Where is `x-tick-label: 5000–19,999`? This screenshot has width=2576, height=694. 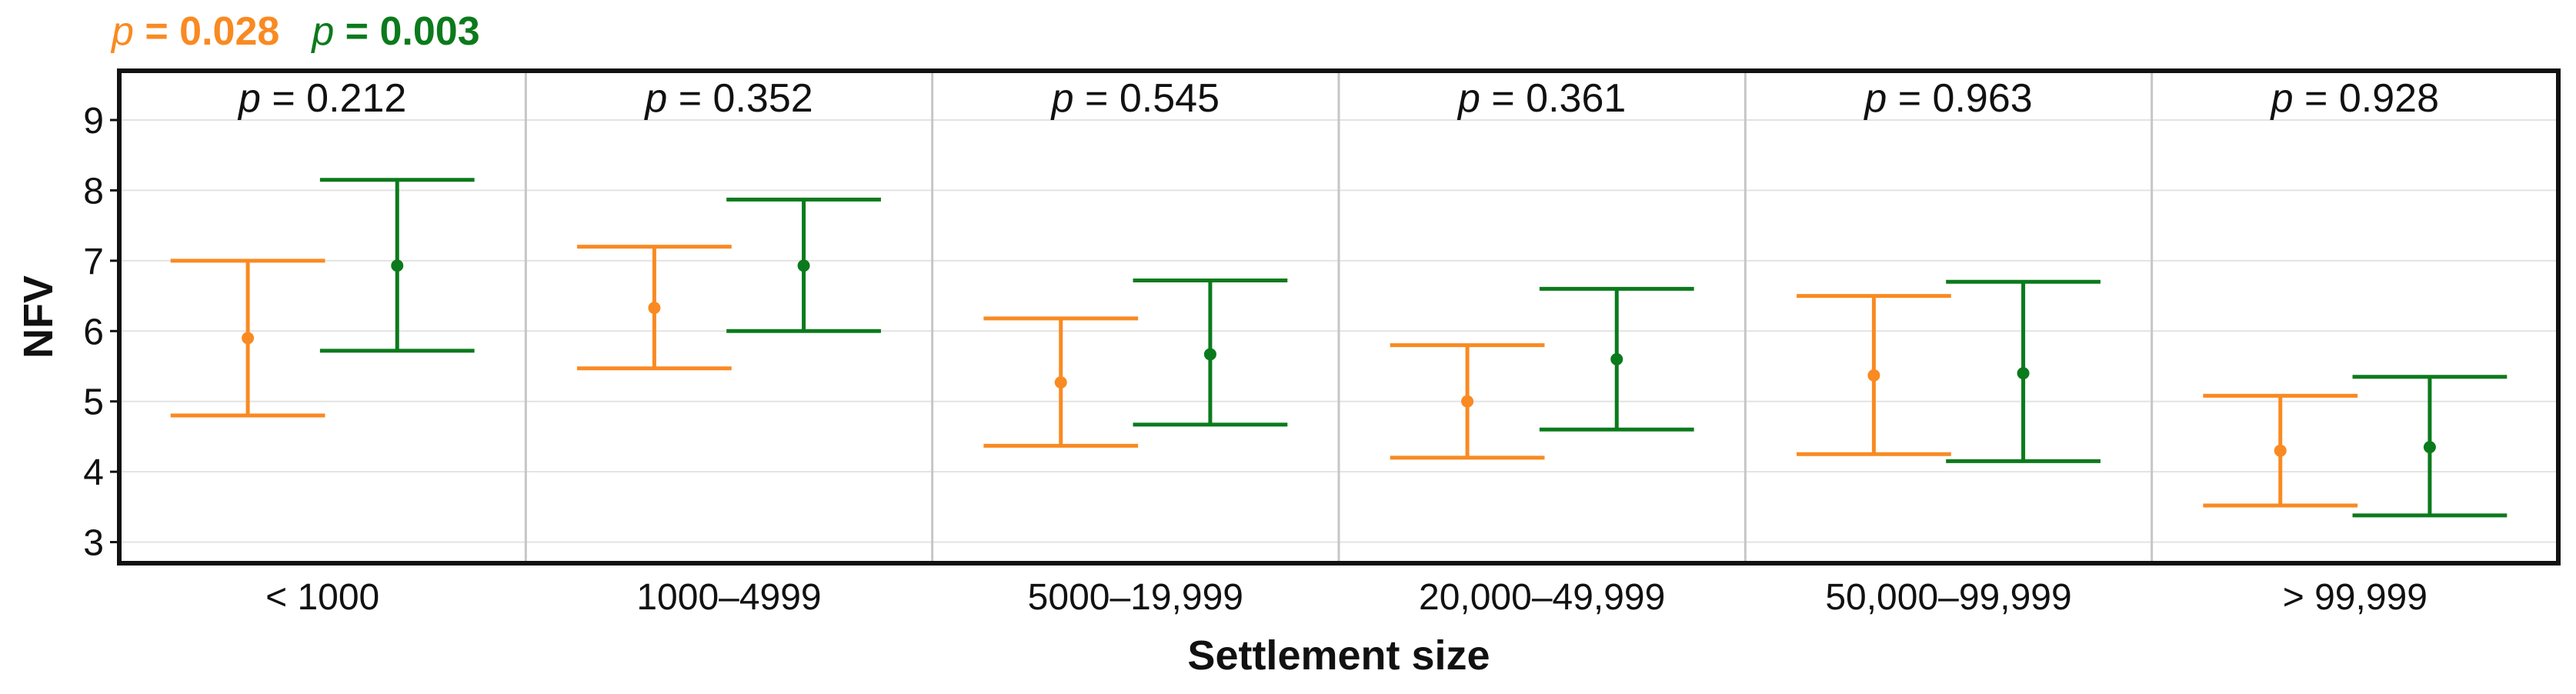
x-tick-label: 5000–19,999 is located at coordinates (1136, 597).